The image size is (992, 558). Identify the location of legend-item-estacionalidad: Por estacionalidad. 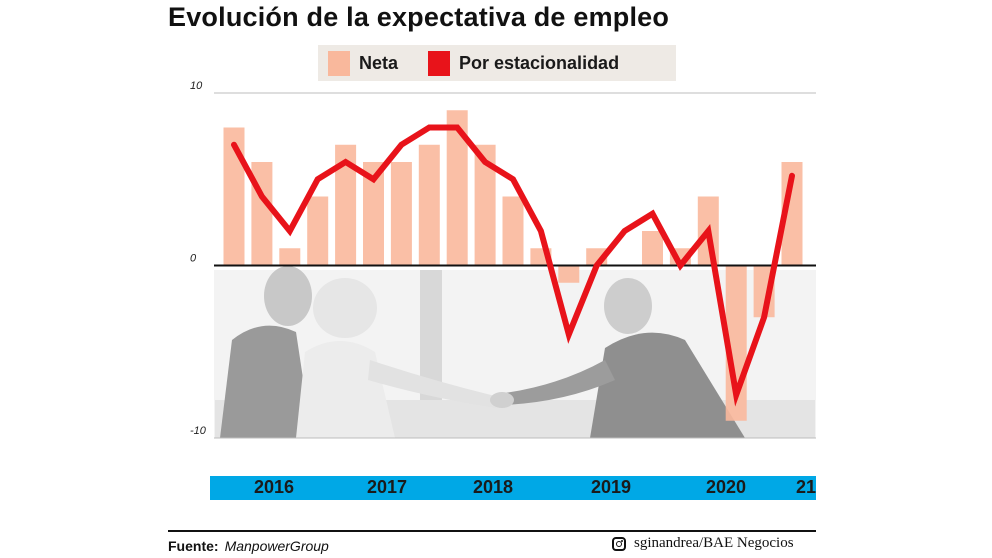
(524, 63).